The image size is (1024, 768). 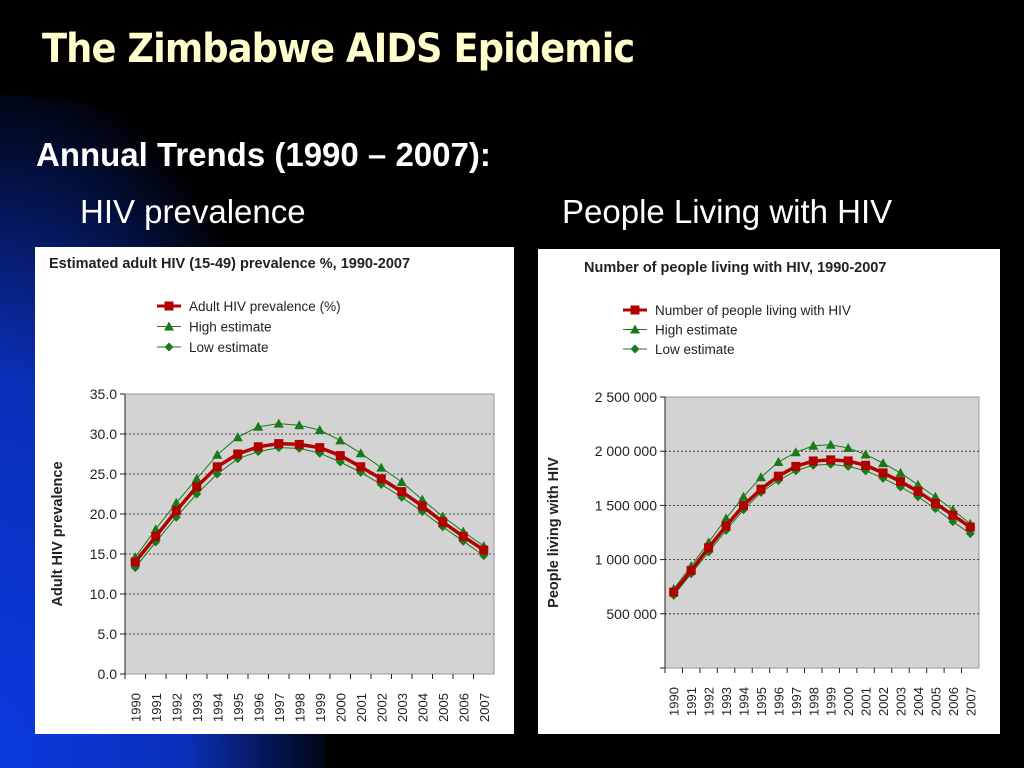 What do you see at coordinates (230, 327) in the screenshot?
I see `legend-label: High estimate` at bounding box center [230, 327].